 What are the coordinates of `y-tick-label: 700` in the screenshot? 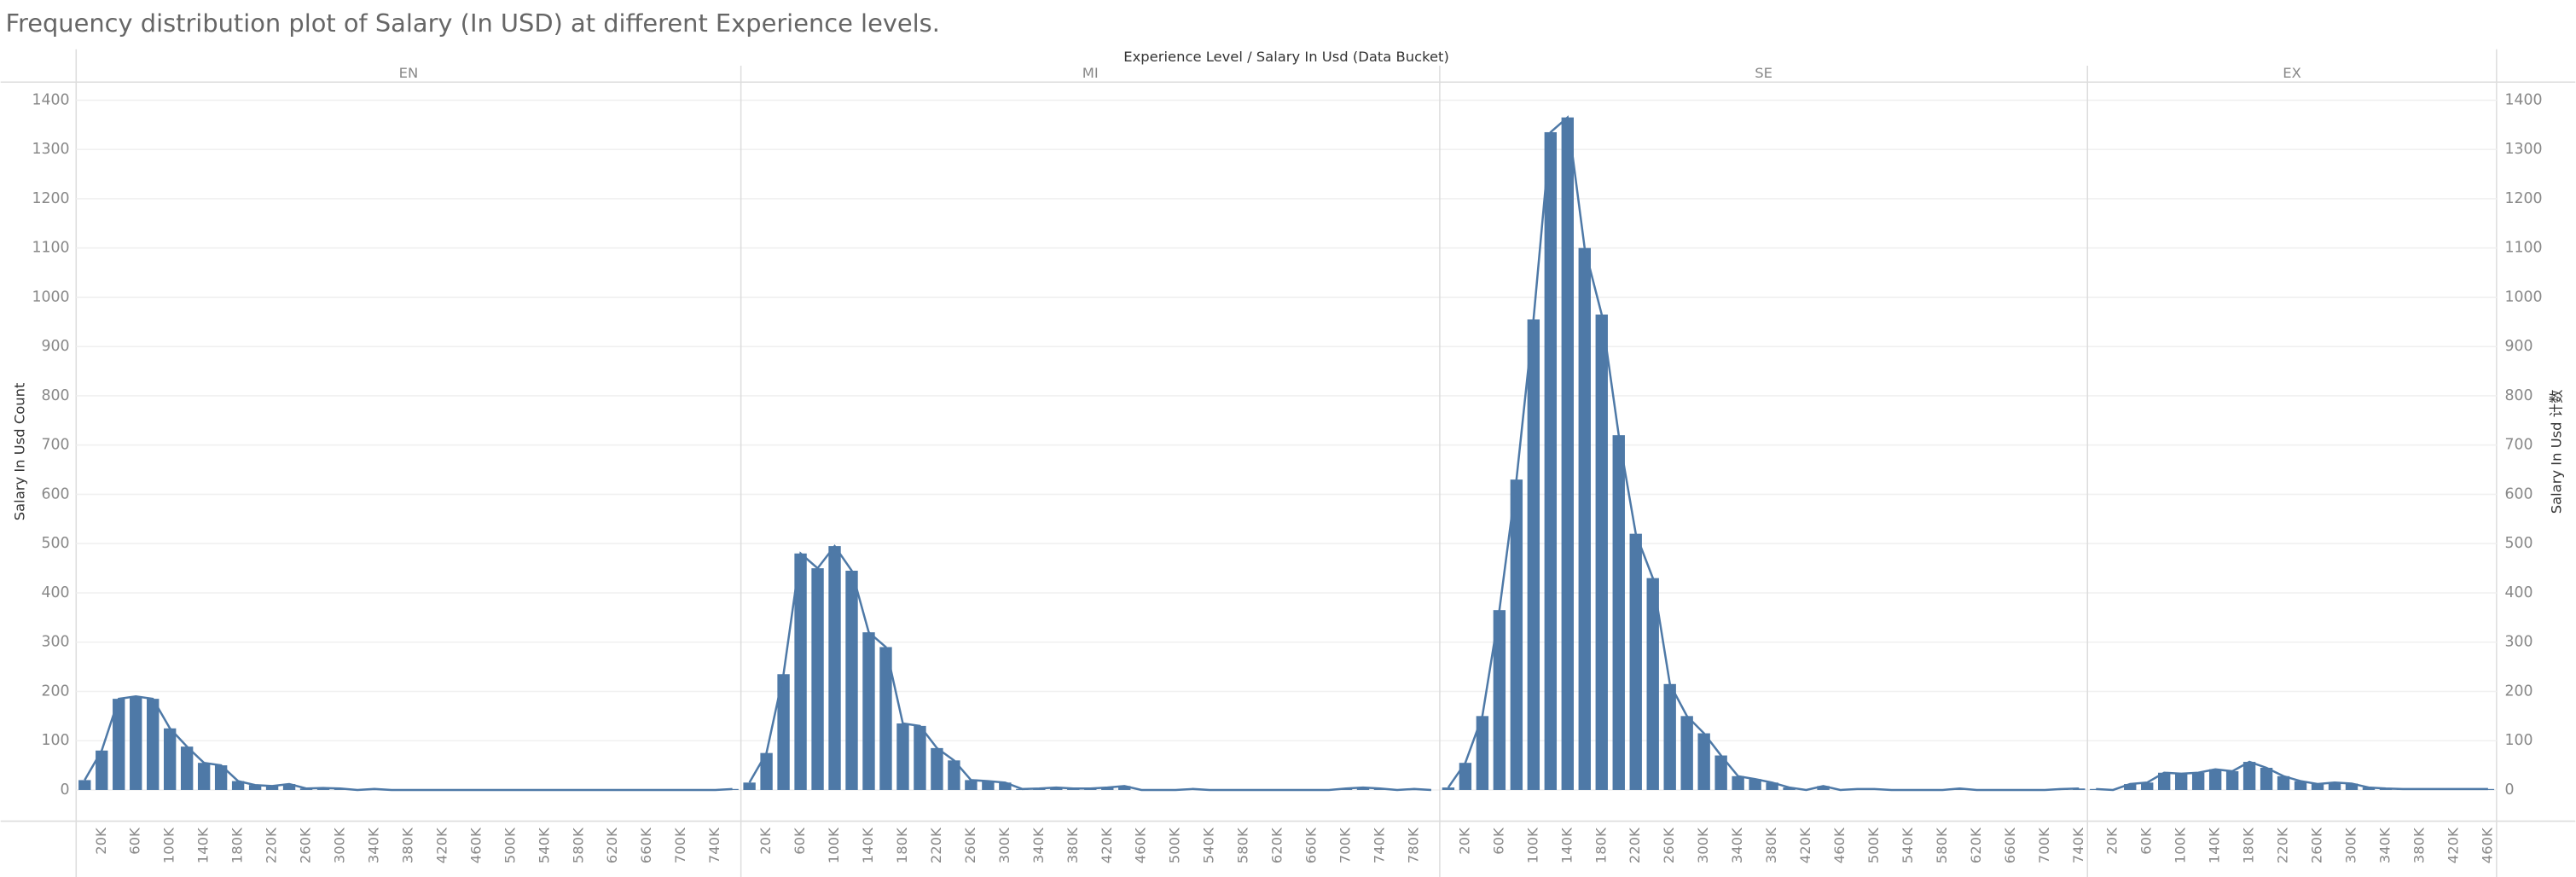 It's located at (56, 445).